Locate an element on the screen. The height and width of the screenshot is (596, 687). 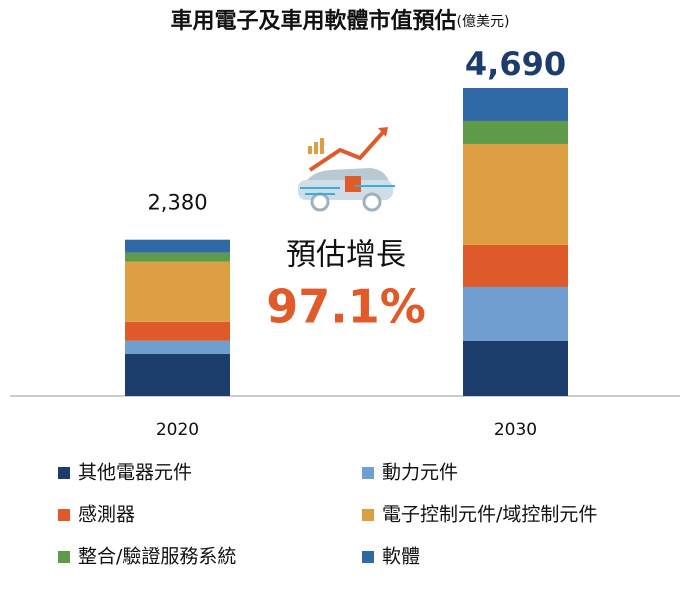
legend-label: 感測器 is located at coordinates (106, 515).